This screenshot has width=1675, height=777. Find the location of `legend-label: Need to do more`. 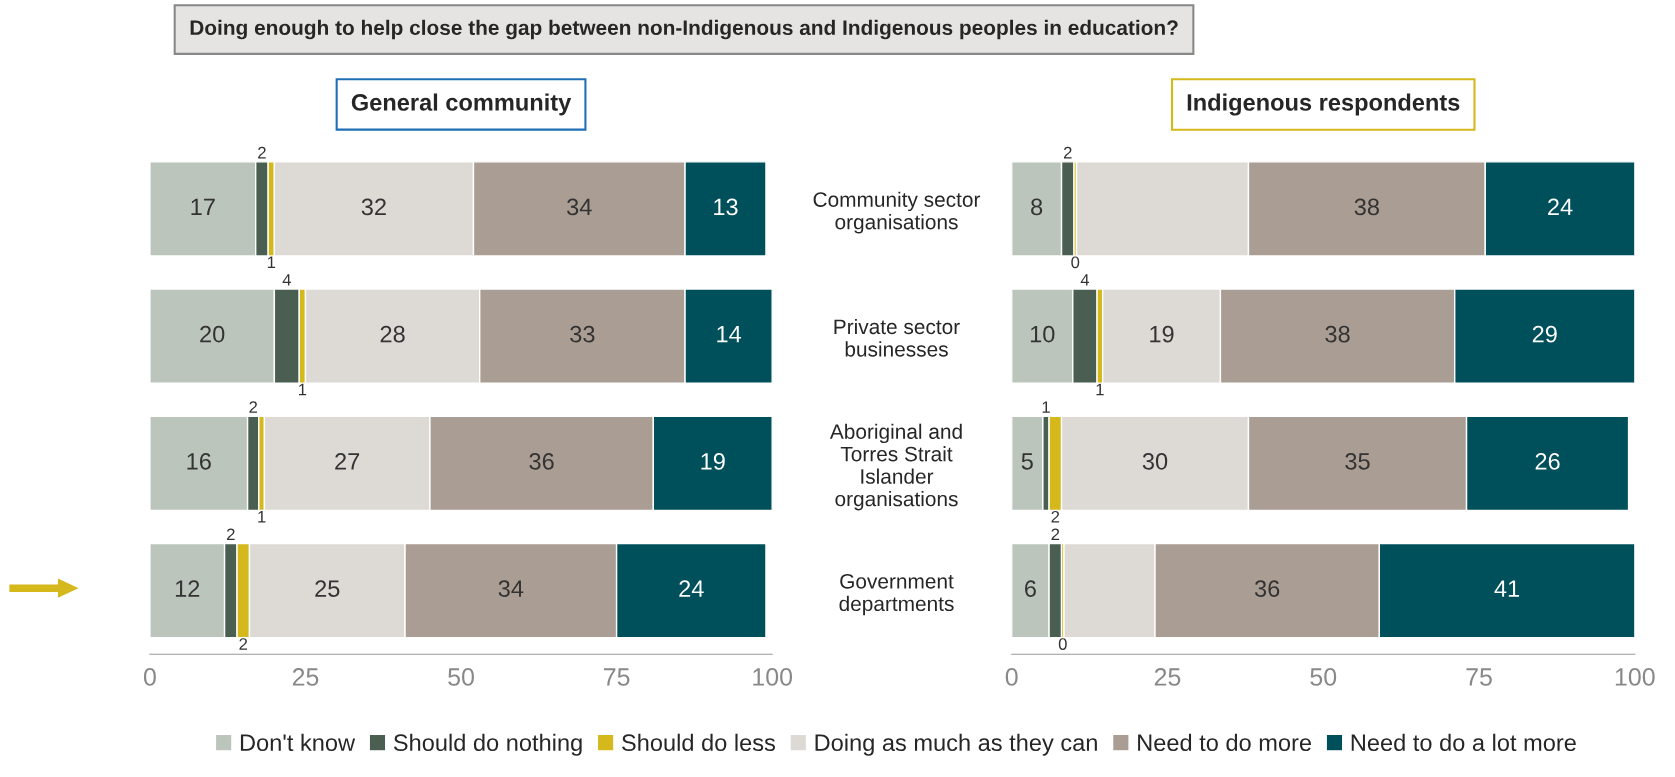

legend-label: Need to do more is located at coordinates (1224, 742).